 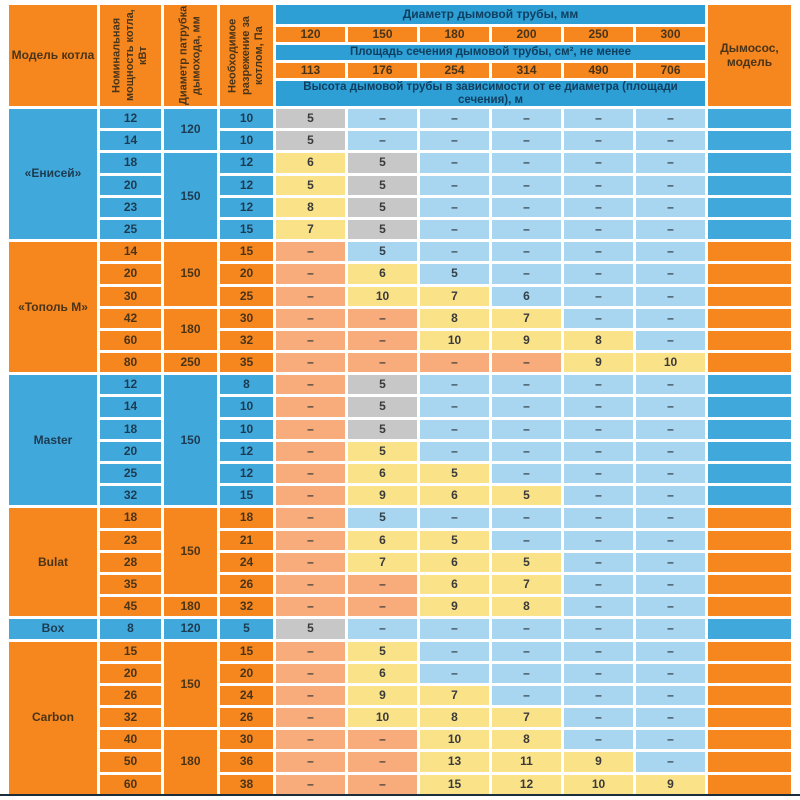 I want to click on vacuum-cell: 25, so click(x=246, y=296).